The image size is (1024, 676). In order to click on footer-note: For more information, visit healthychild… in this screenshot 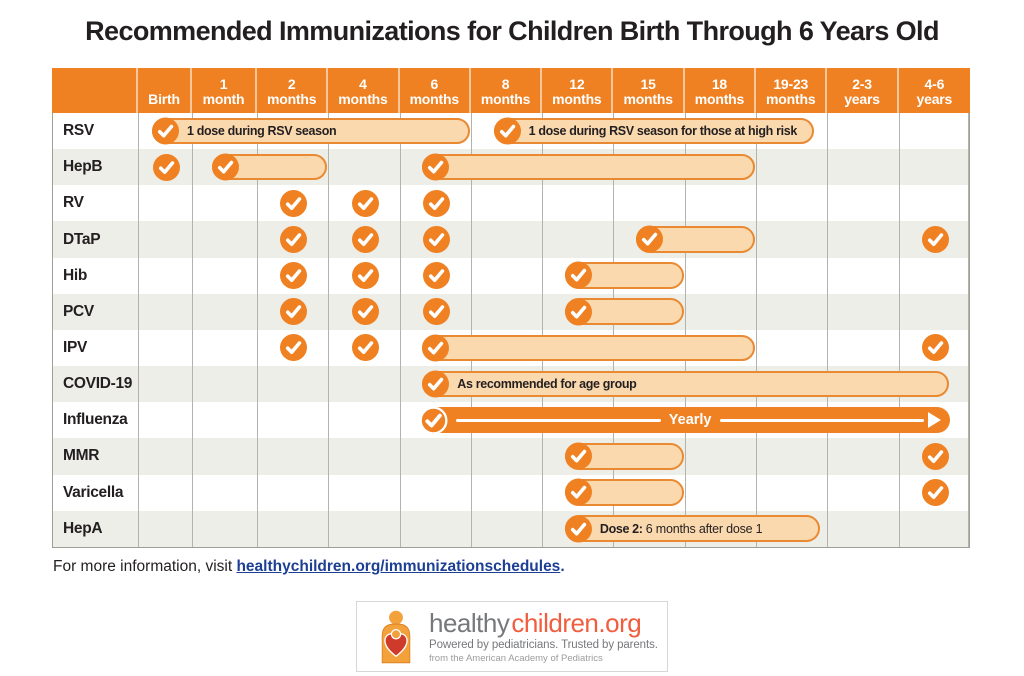, I will do `click(309, 567)`.